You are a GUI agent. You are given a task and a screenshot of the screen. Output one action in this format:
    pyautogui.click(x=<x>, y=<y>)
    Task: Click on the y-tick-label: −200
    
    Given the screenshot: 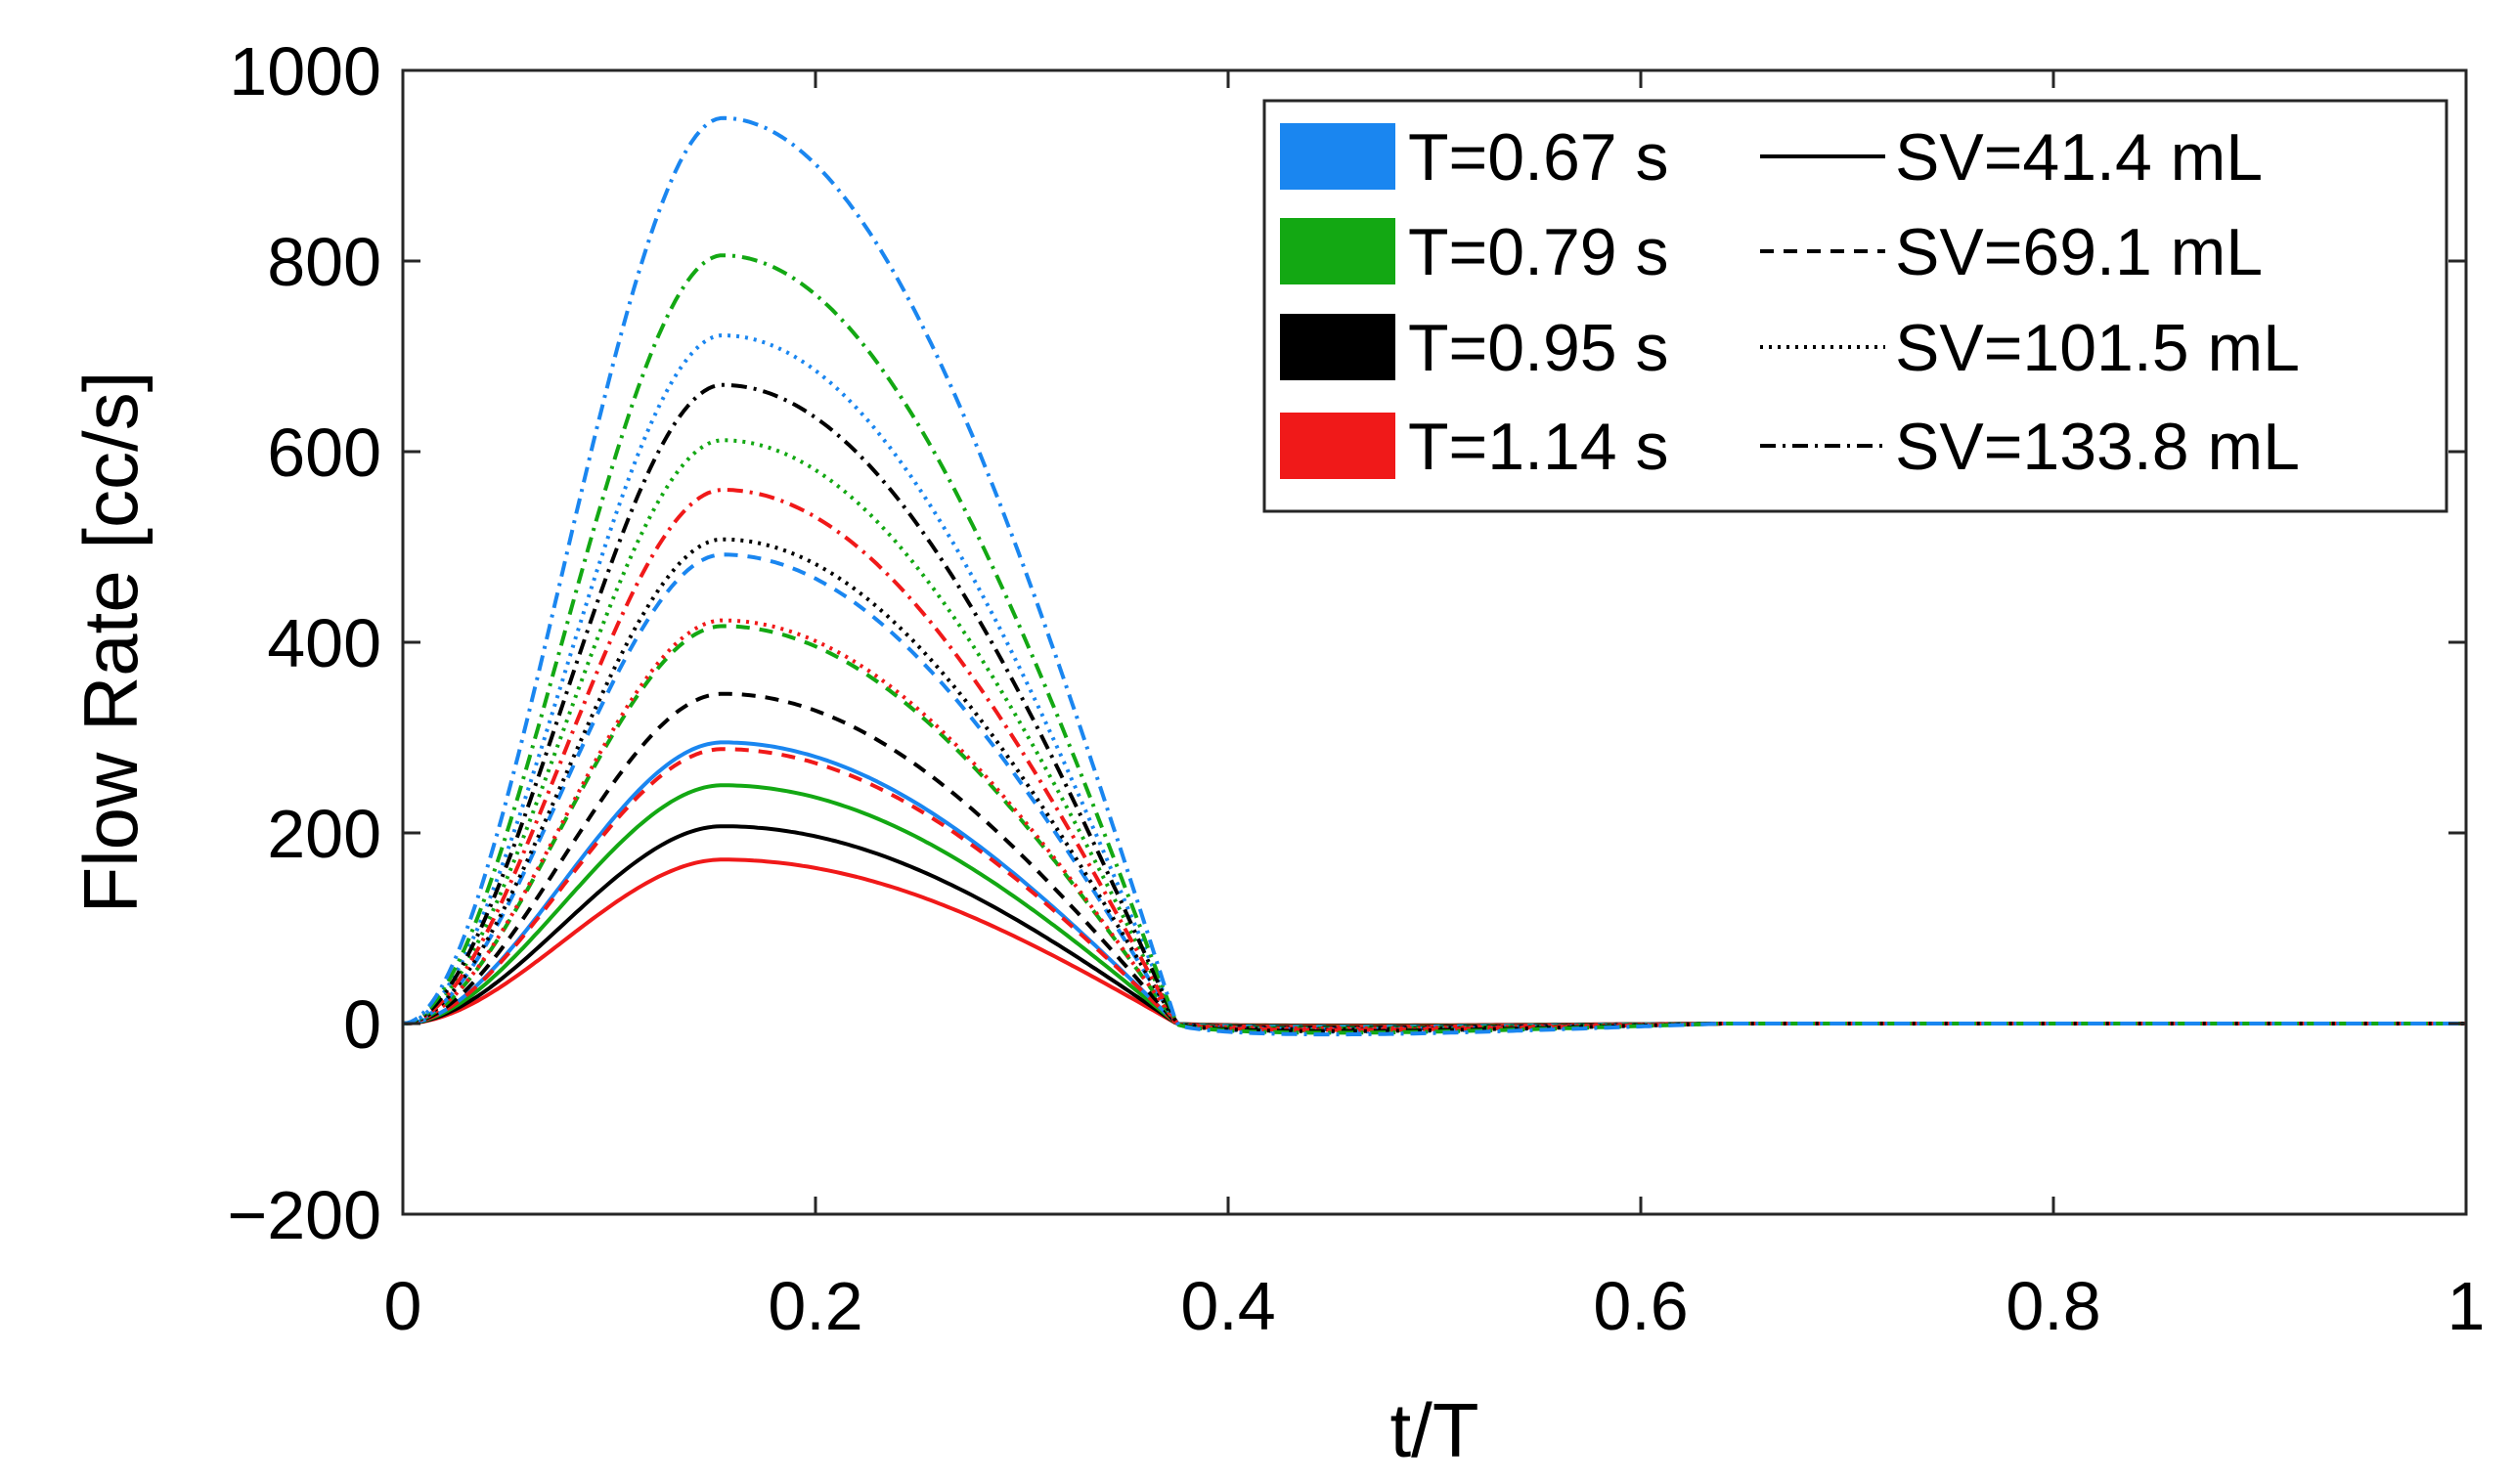 What is the action you would take?
    pyautogui.click(x=304, y=1215)
    